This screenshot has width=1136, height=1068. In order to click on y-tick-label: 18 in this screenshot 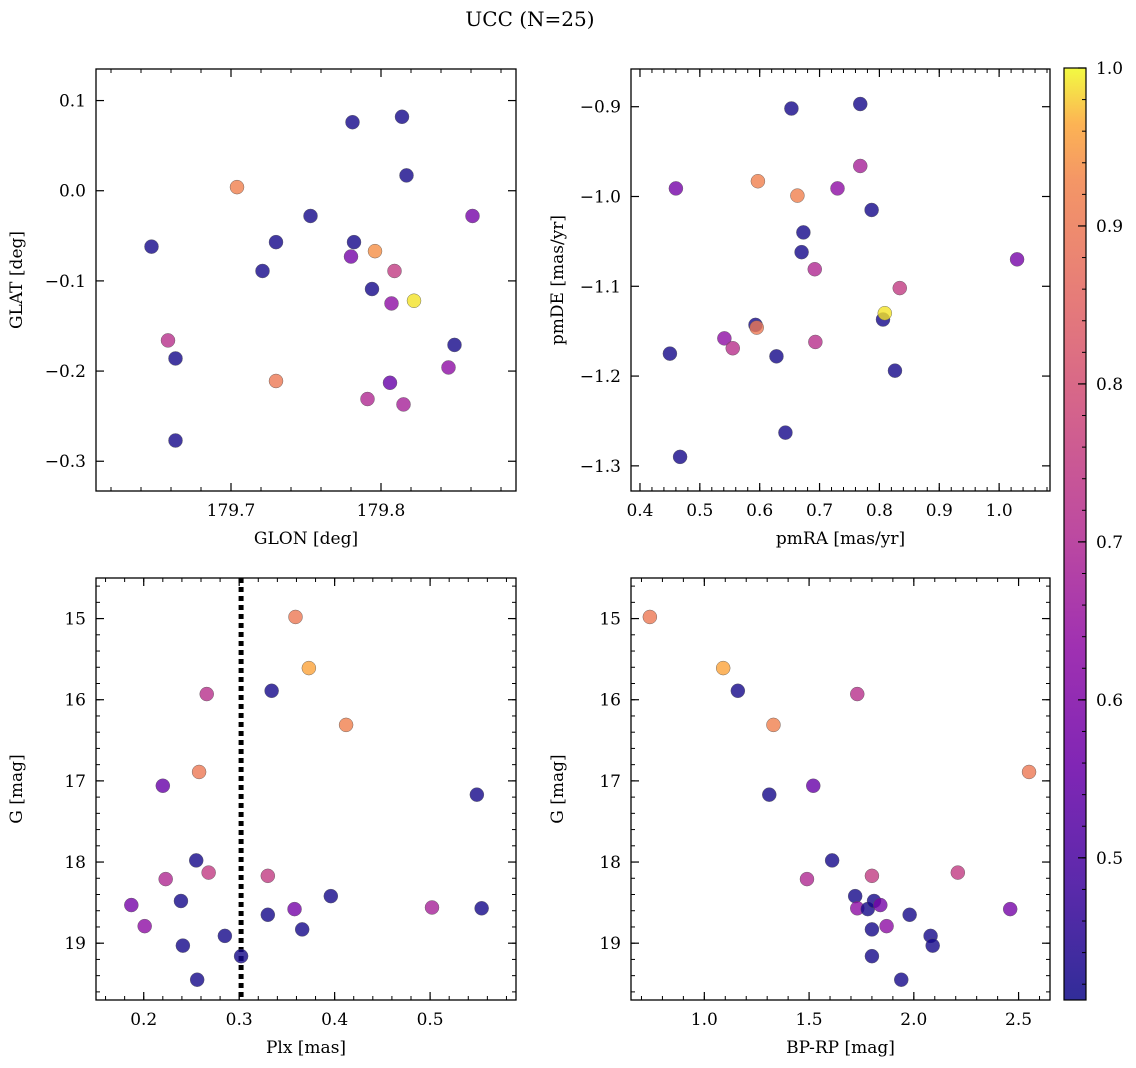, I will do `click(610, 863)`.